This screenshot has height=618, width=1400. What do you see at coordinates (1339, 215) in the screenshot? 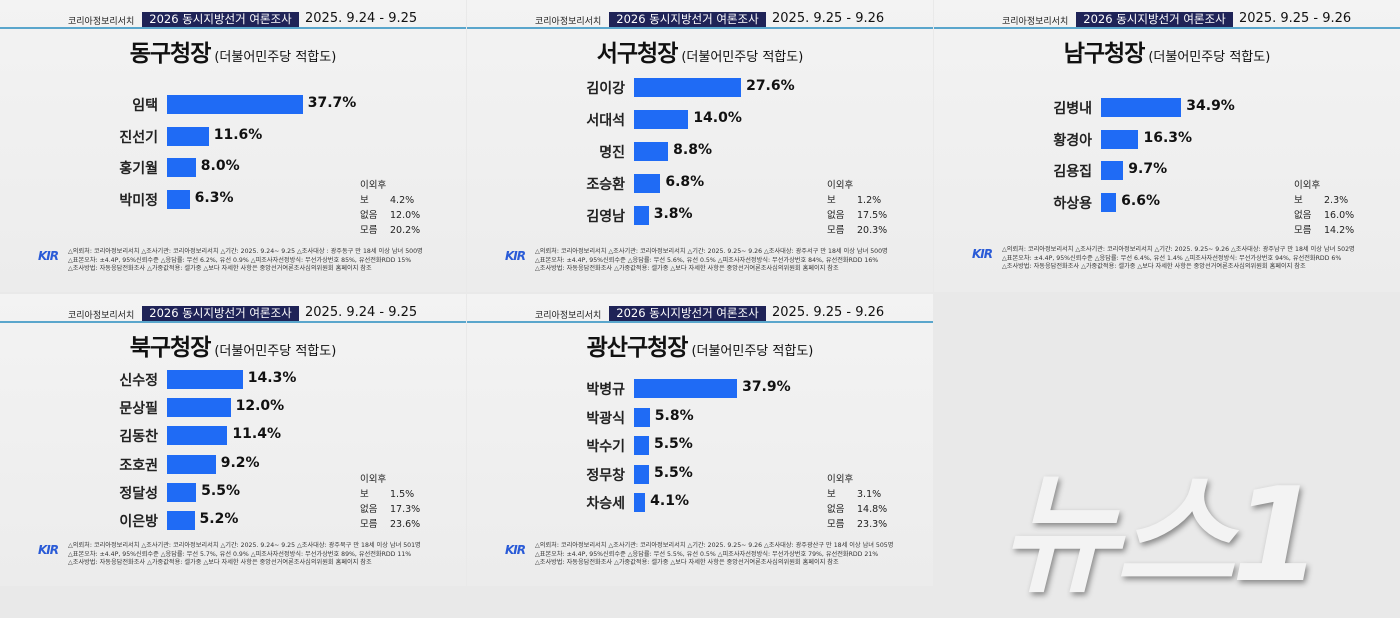
I see `others-value: 16.0%` at bounding box center [1339, 215].